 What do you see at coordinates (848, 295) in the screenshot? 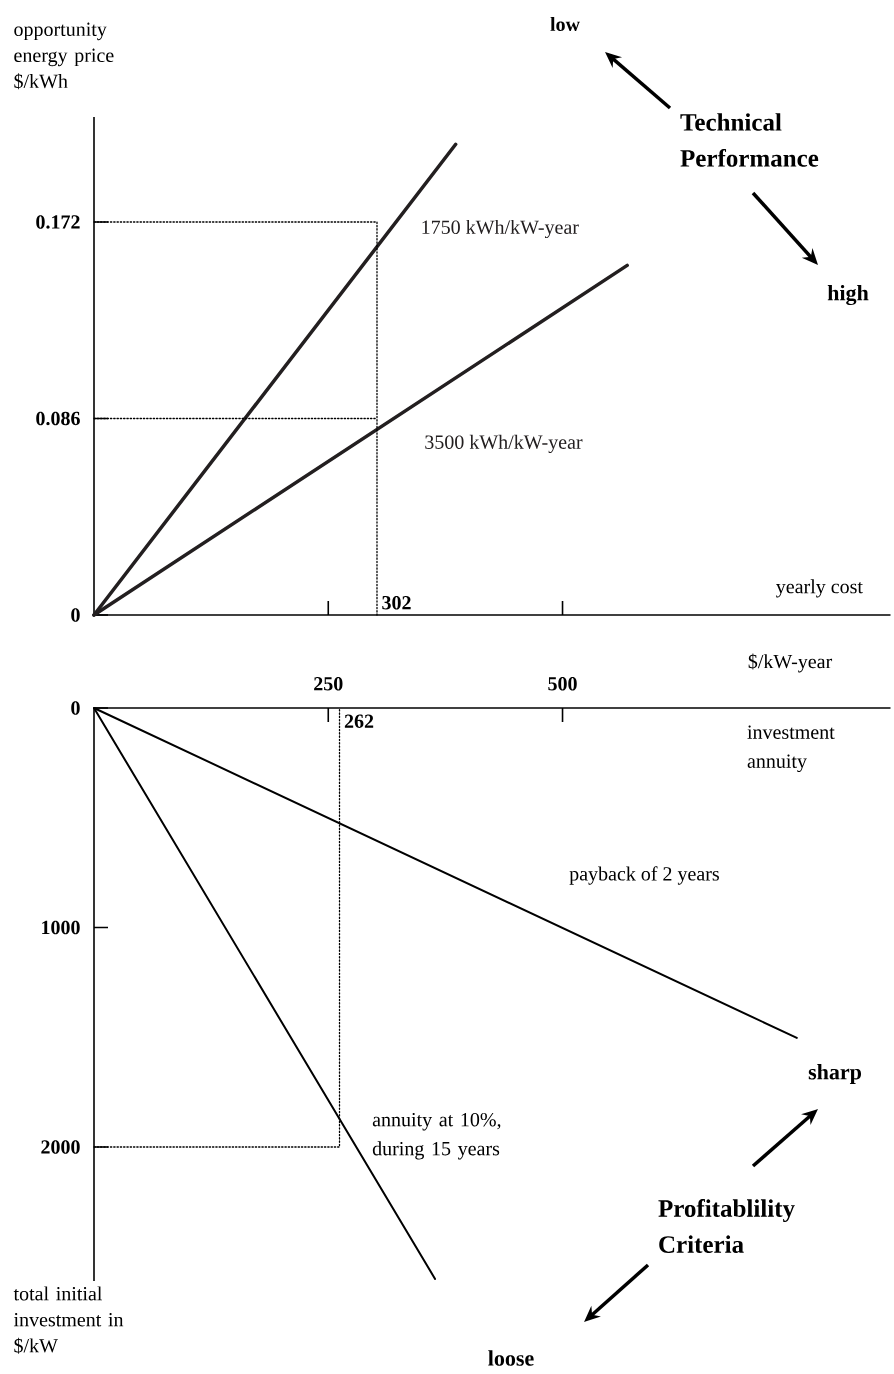
I see `annotation: high` at bounding box center [848, 295].